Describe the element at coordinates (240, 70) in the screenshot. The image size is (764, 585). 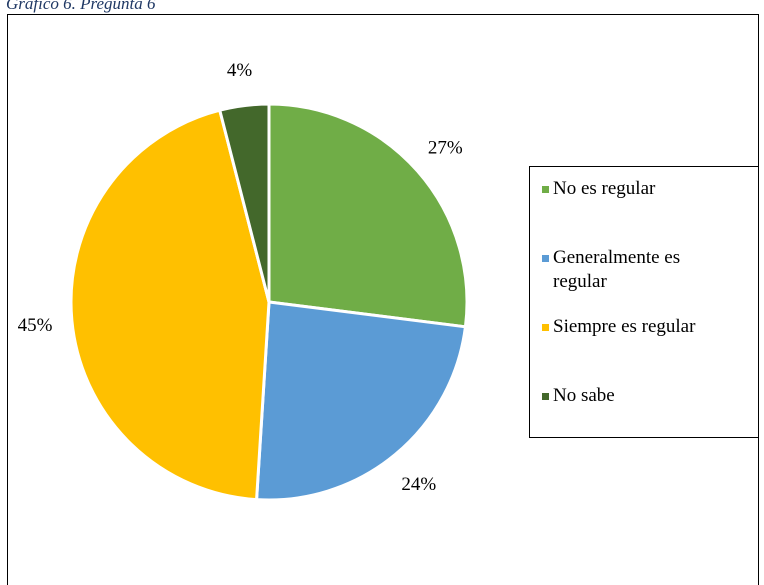
I see `data-label: 4%` at that location.